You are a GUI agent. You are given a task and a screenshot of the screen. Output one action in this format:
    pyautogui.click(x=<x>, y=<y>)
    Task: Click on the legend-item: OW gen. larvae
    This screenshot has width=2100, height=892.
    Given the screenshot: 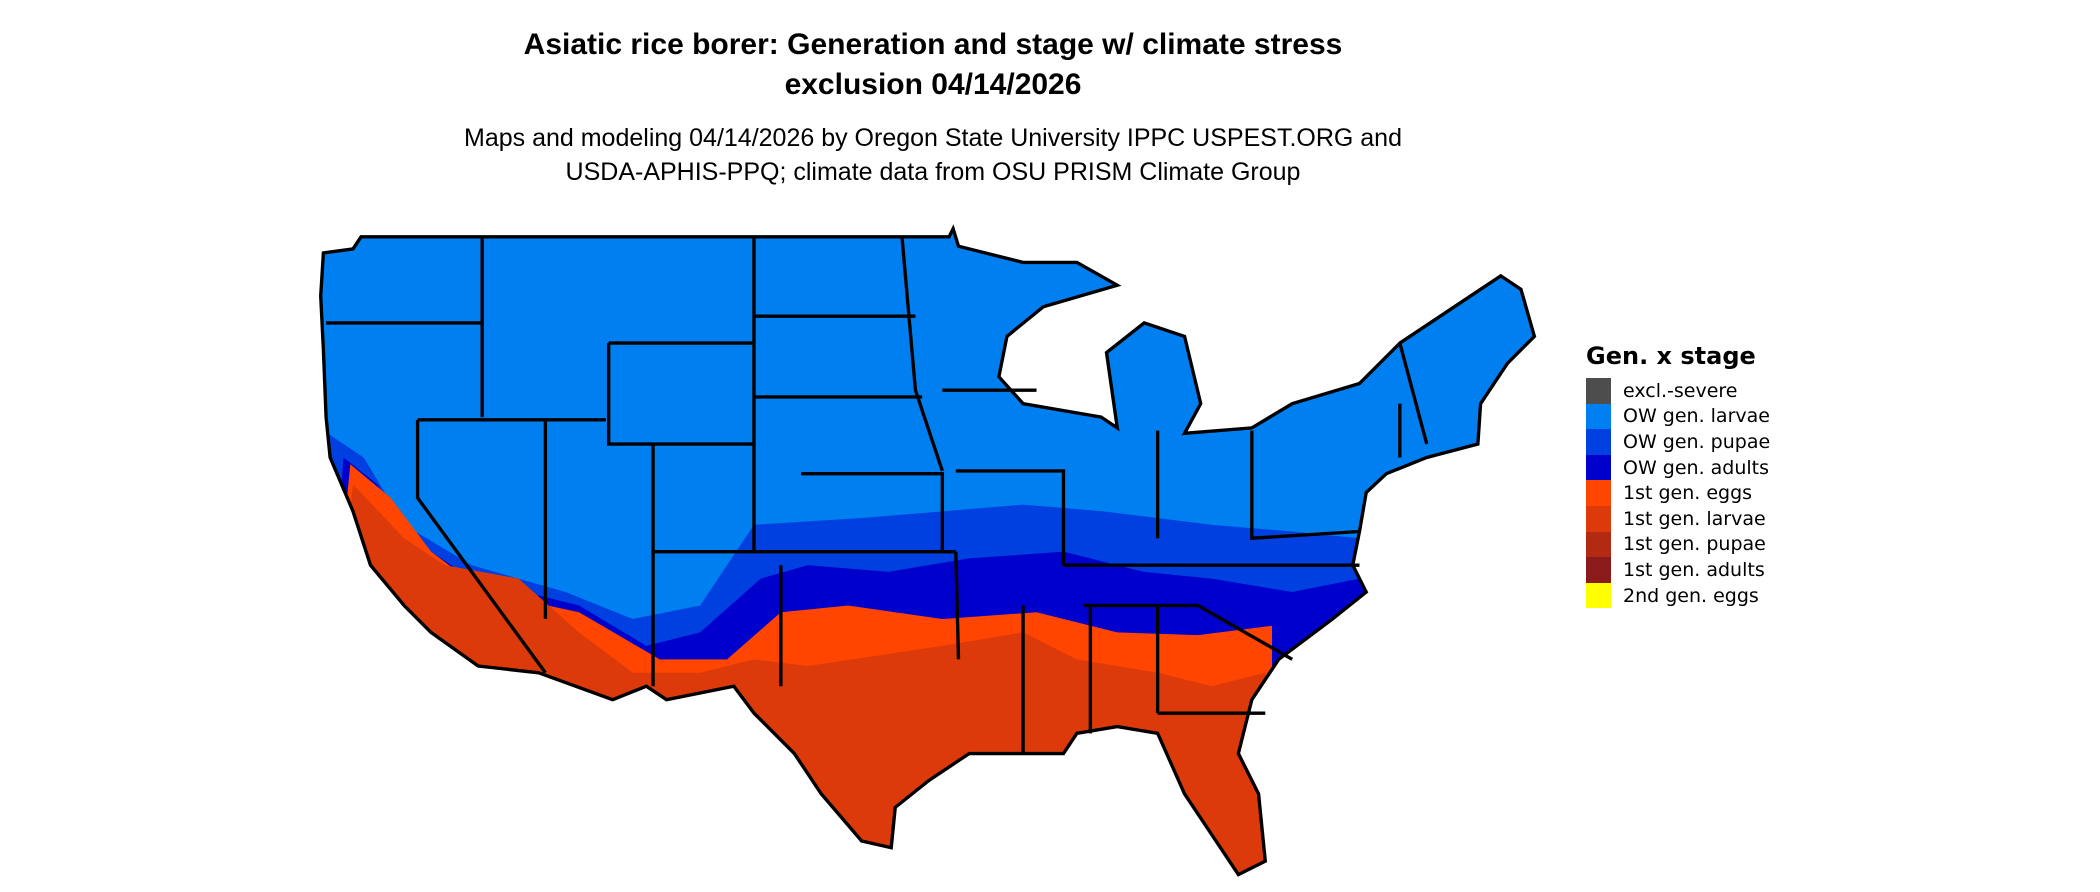 What is the action you would take?
    pyautogui.click(x=1678, y=416)
    